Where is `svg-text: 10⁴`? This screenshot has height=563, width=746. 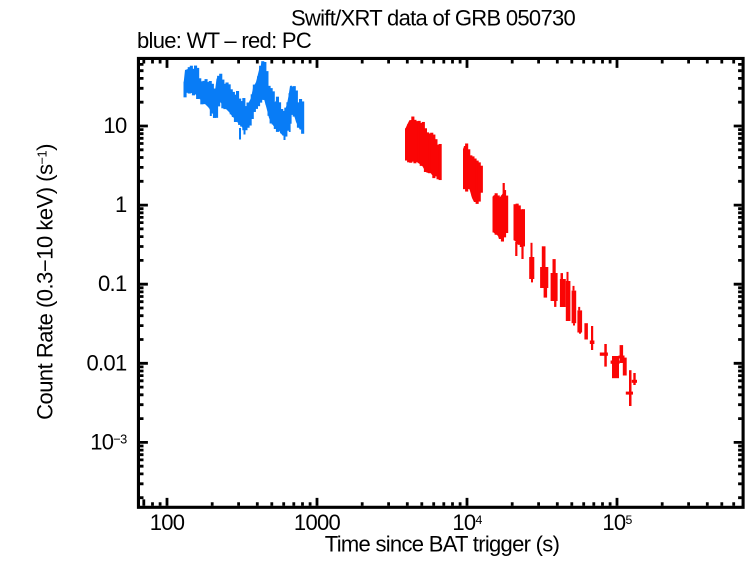 svg-text: 10⁴ is located at coordinates (467, 522).